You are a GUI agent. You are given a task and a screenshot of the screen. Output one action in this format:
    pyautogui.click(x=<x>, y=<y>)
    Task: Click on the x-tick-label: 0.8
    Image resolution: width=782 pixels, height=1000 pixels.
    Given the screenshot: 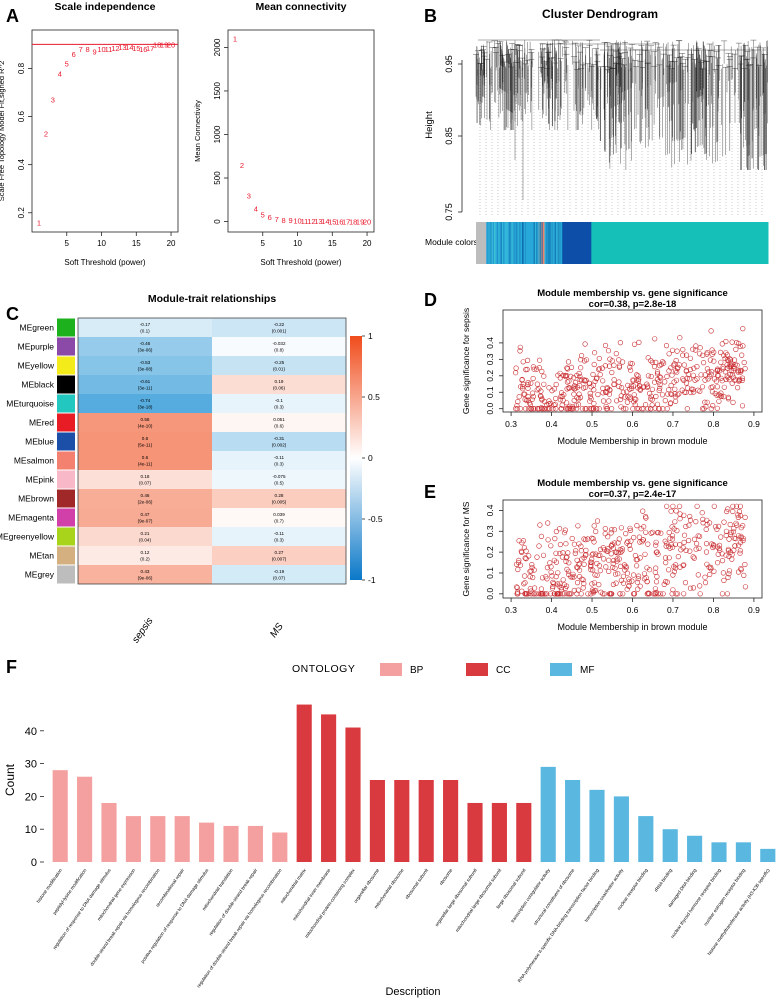 What is the action you would take?
    pyautogui.click(x=714, y=610)
    